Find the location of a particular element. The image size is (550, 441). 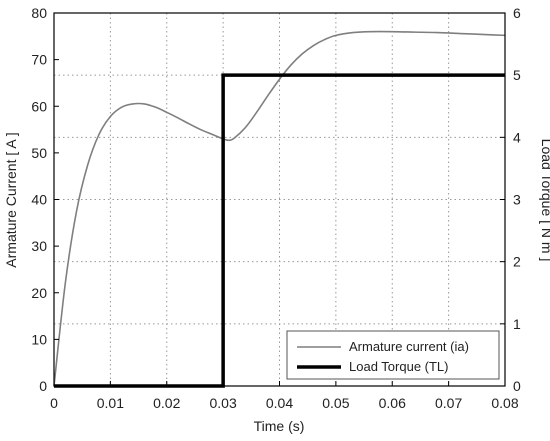

y2-tick-label: 3 is located at coordinates (517, 200).